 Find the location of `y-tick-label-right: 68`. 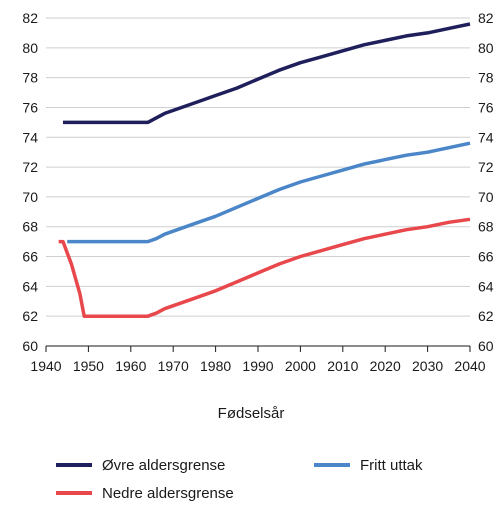

y-tick-label-right: 68 is located at coordinates (486, 227).